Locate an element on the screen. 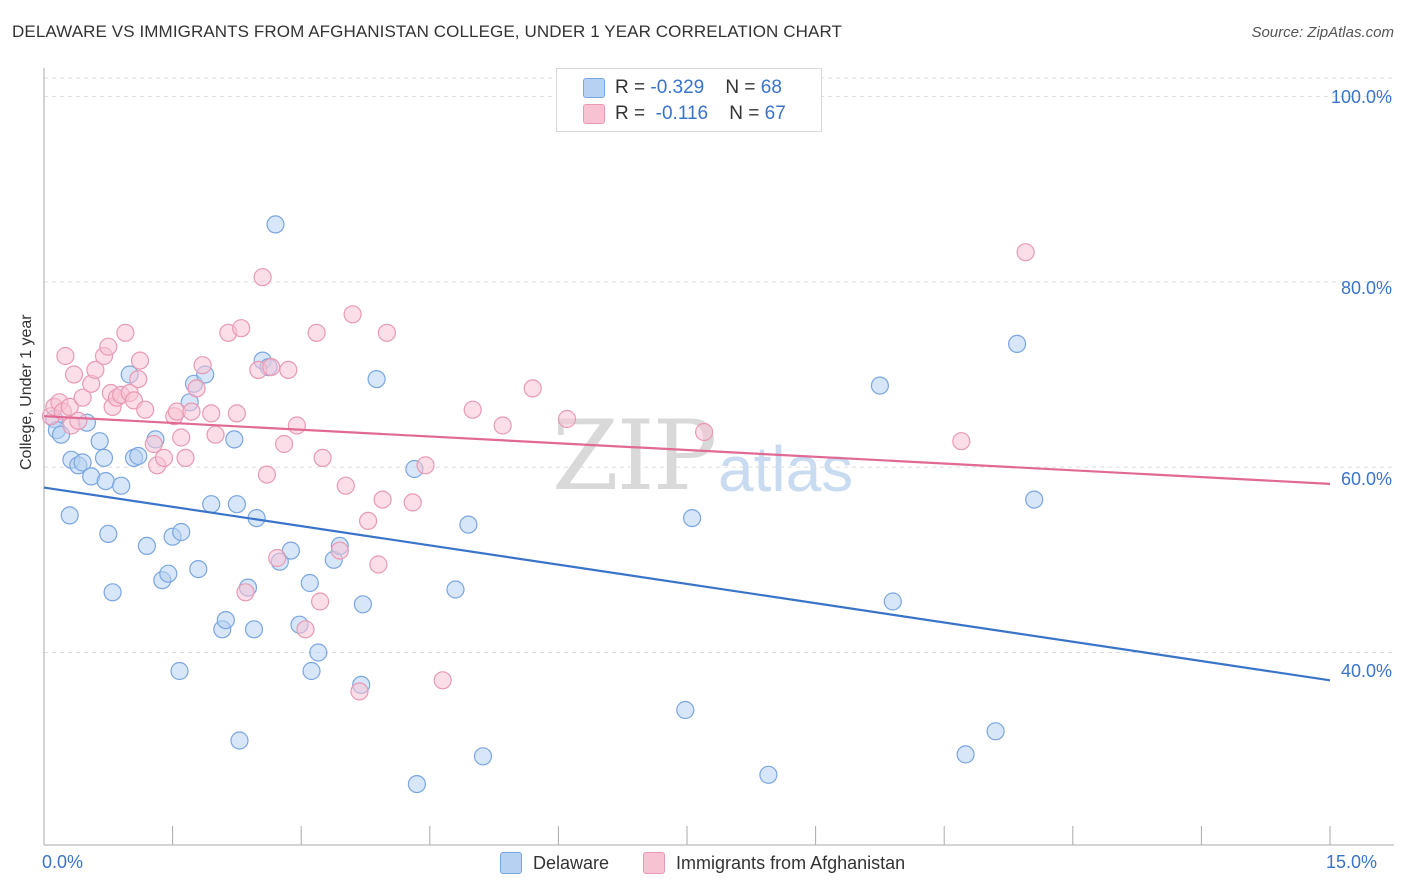 The width and height of the screenshot is (1406, 892). y-tick-label-60: 60.0% is located at coordinates (1366, 479).